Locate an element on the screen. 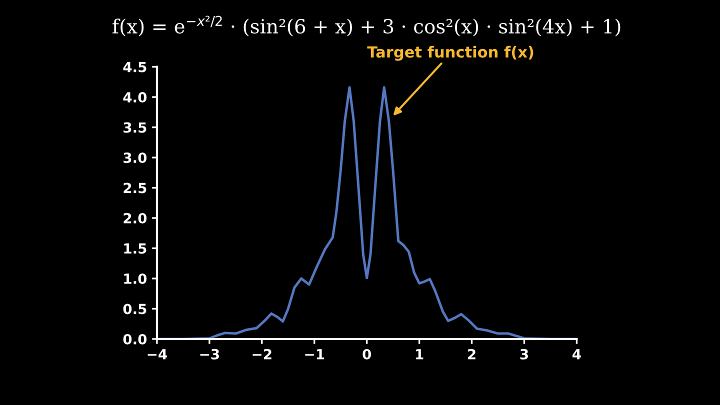 The height and width of the screenshot is (405, 720). y-tick-label: 0.0 is located at coordinates (135, 339).